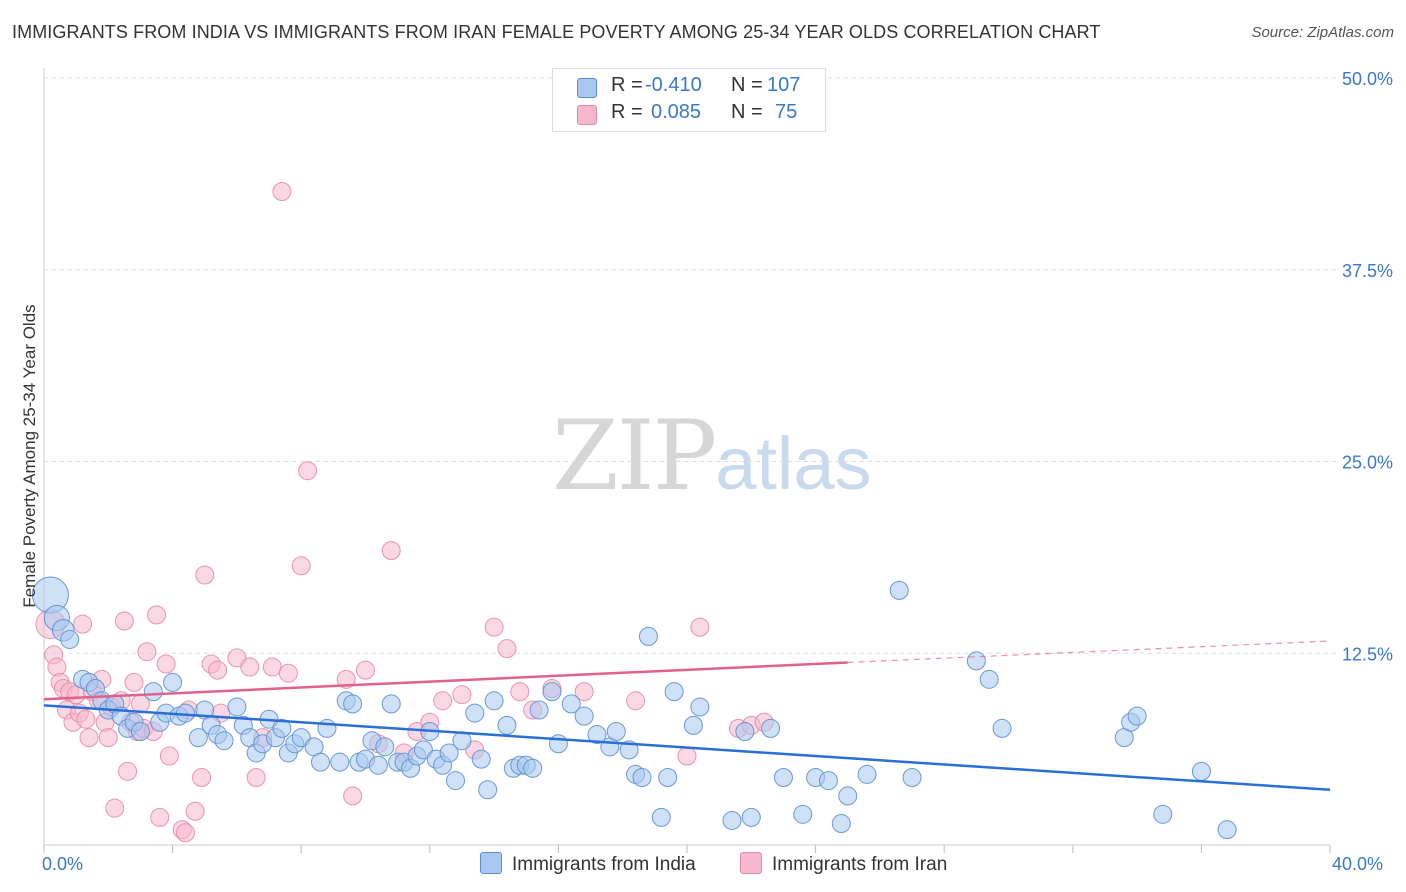 The width and height of the screenshot is (1406, 892). Describe the element at coordinates (1367, 79) in the screenshot. I see `y-tick-label: 50.0%` at that location.